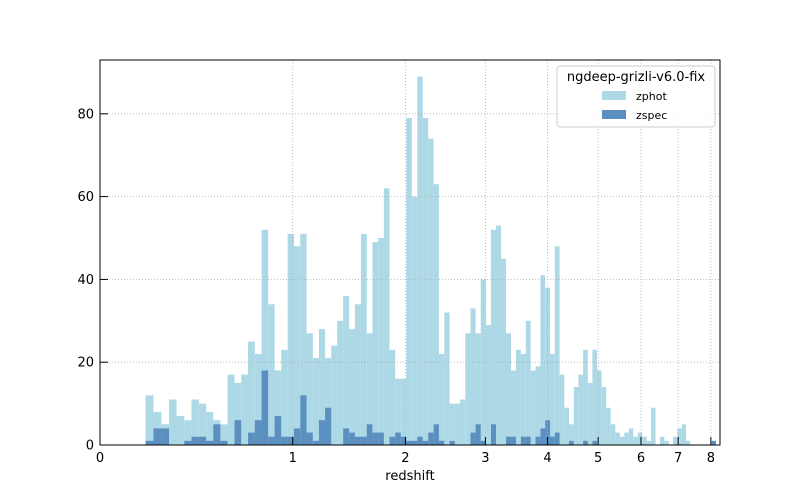 The image size is (800, 504). What do you see at coordinates (547, 458) in the screenshot?
I see `x-tick-label: 4` at bounding box center [547, 458].